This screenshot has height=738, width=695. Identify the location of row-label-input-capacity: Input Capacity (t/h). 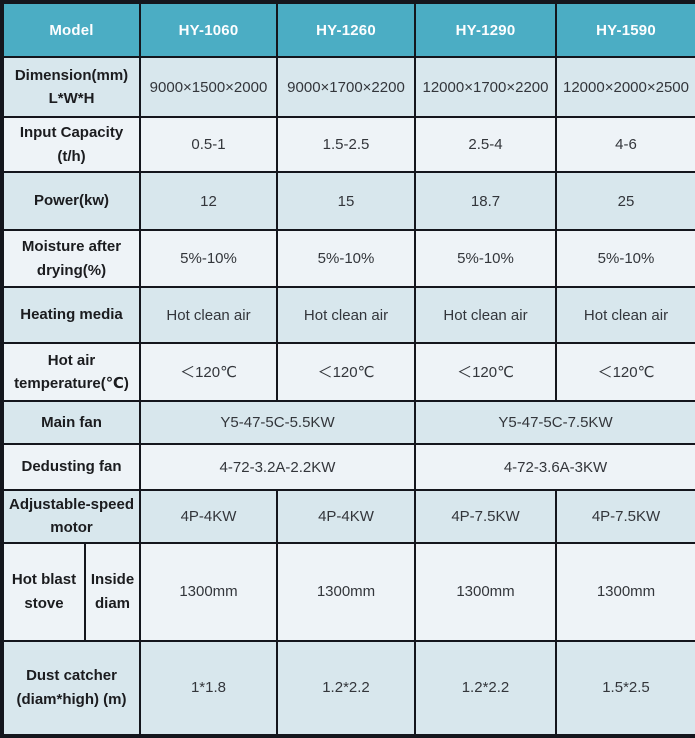
(71, 144).